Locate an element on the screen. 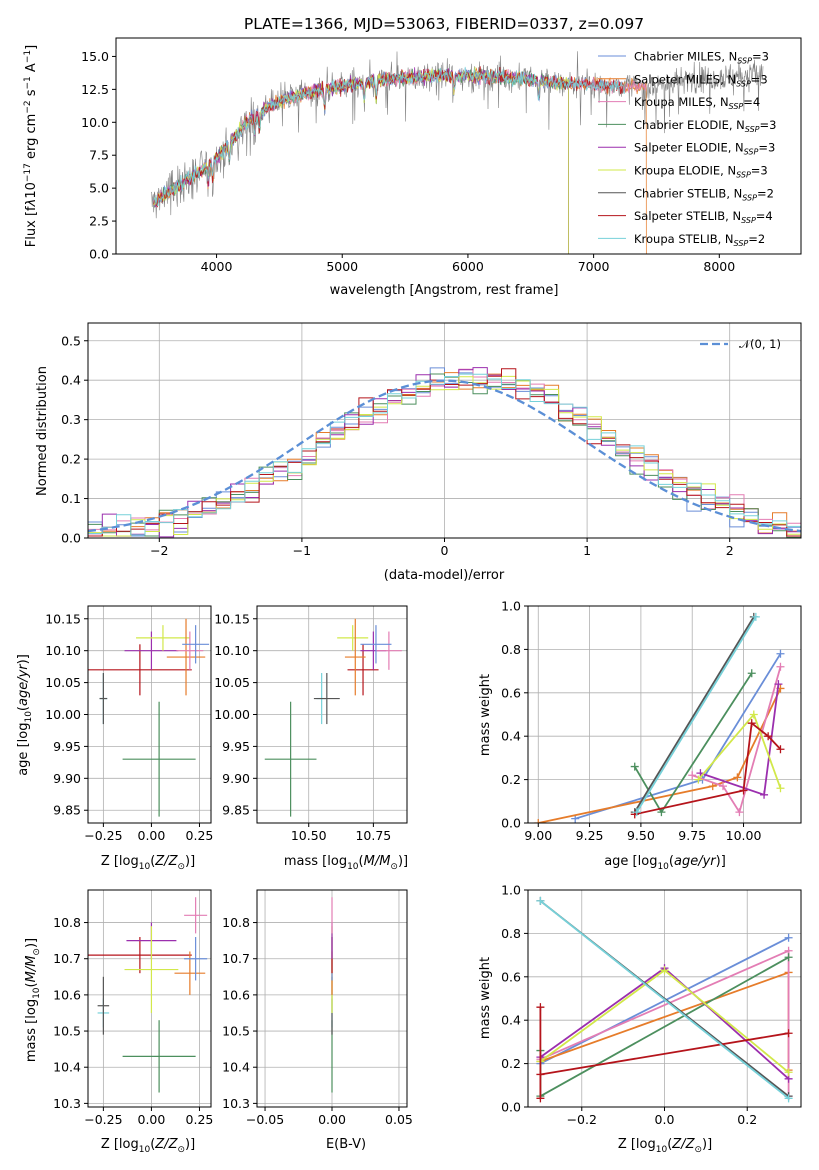 This screenshot has height=1170, width=819. spectrum-ylabel: Flux [fλ10−17 erg cm−2 s−1 A−1] is located at coordinates (31, 146).